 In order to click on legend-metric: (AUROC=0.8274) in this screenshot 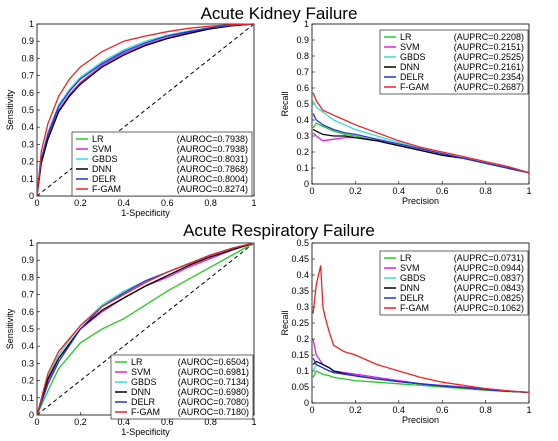, I will do `click(212, 189)`.